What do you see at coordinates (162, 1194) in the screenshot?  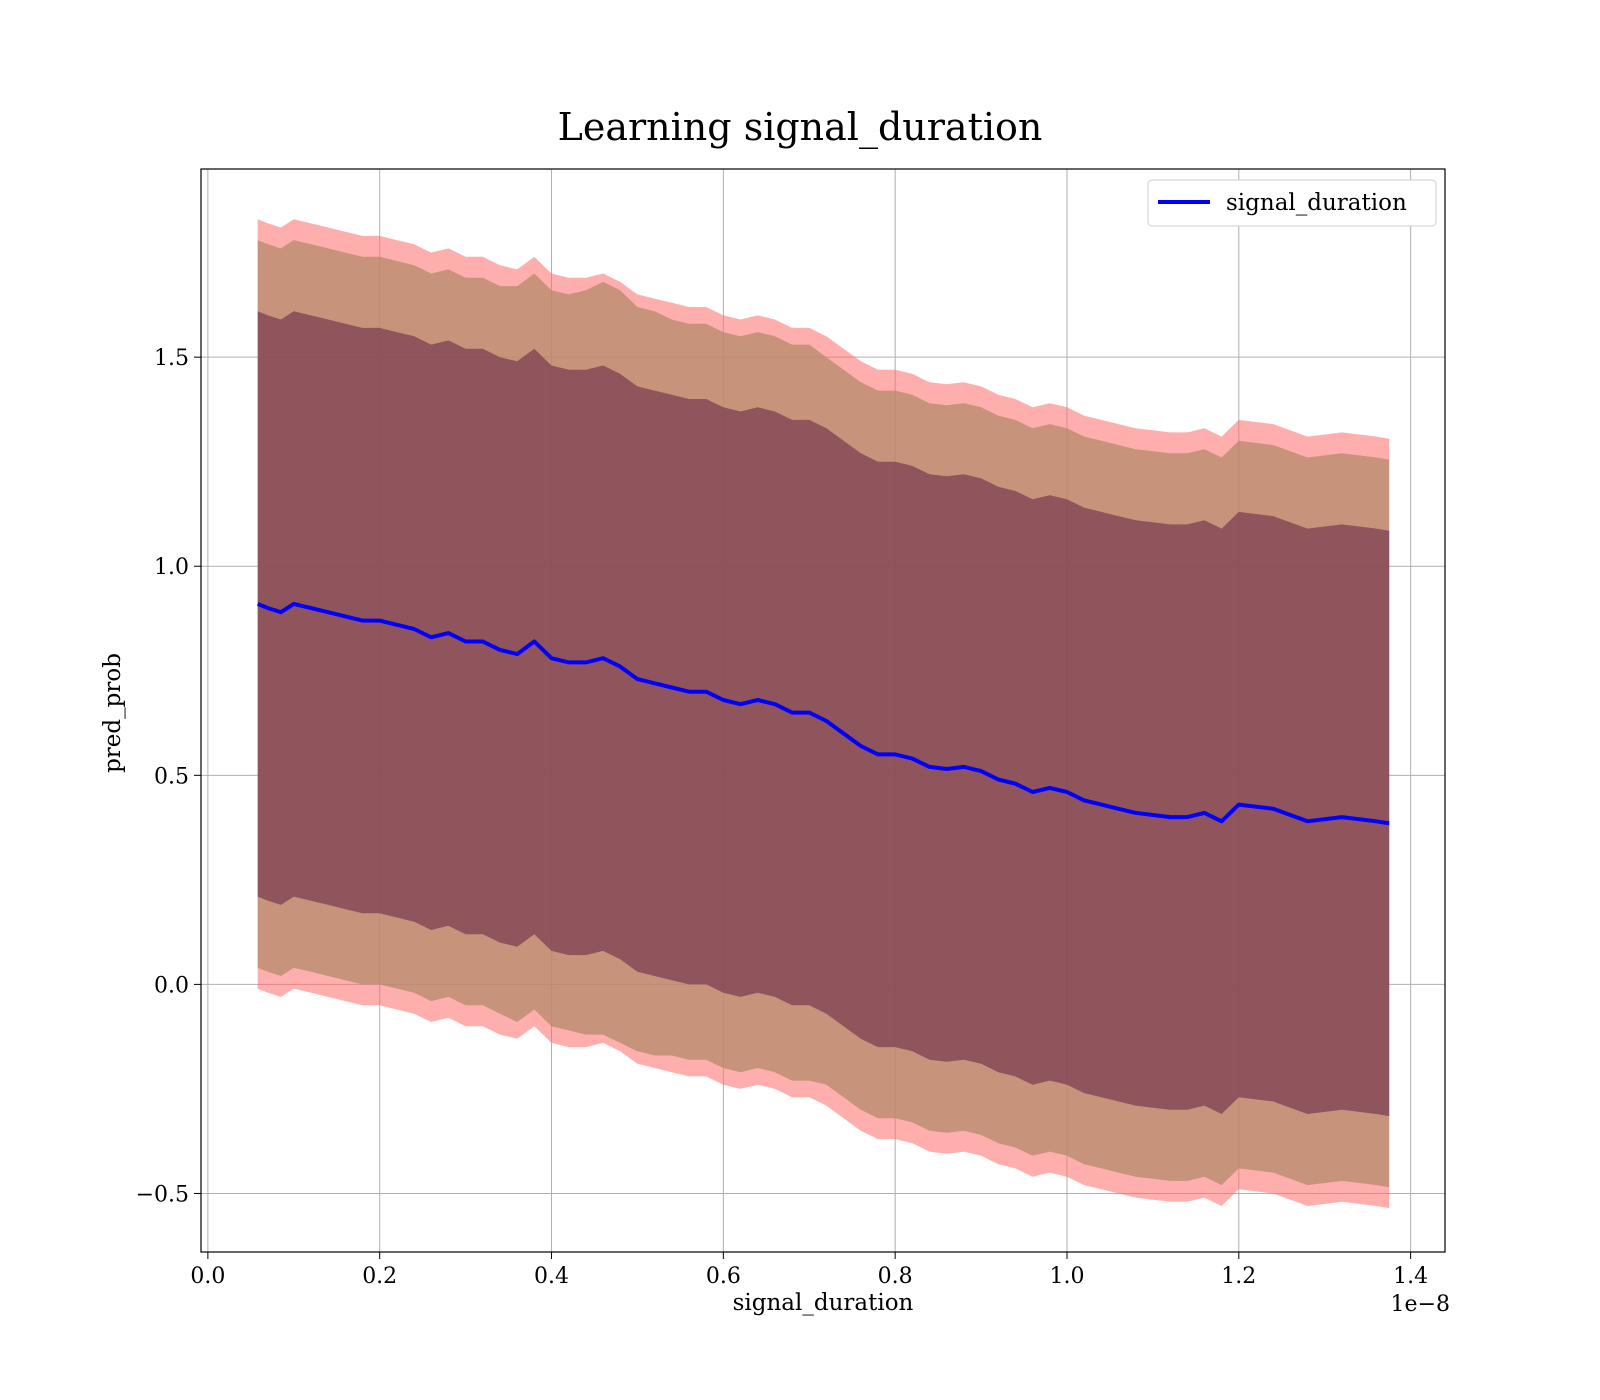 I see `y-tick-label: −0.5` at bounding box center [162, 1194].